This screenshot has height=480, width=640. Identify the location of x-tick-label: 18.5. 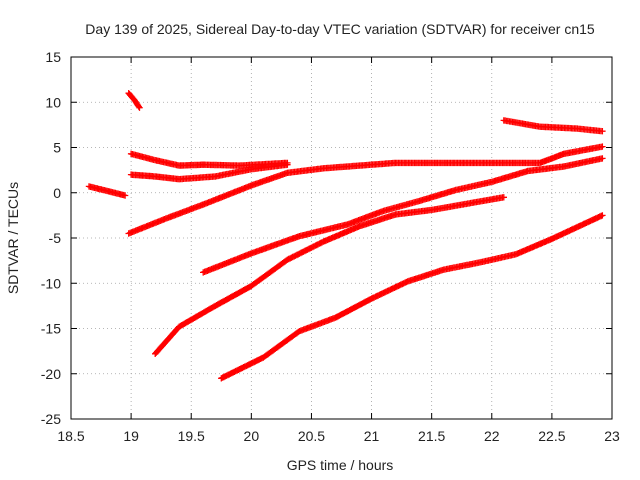
(70, 436).